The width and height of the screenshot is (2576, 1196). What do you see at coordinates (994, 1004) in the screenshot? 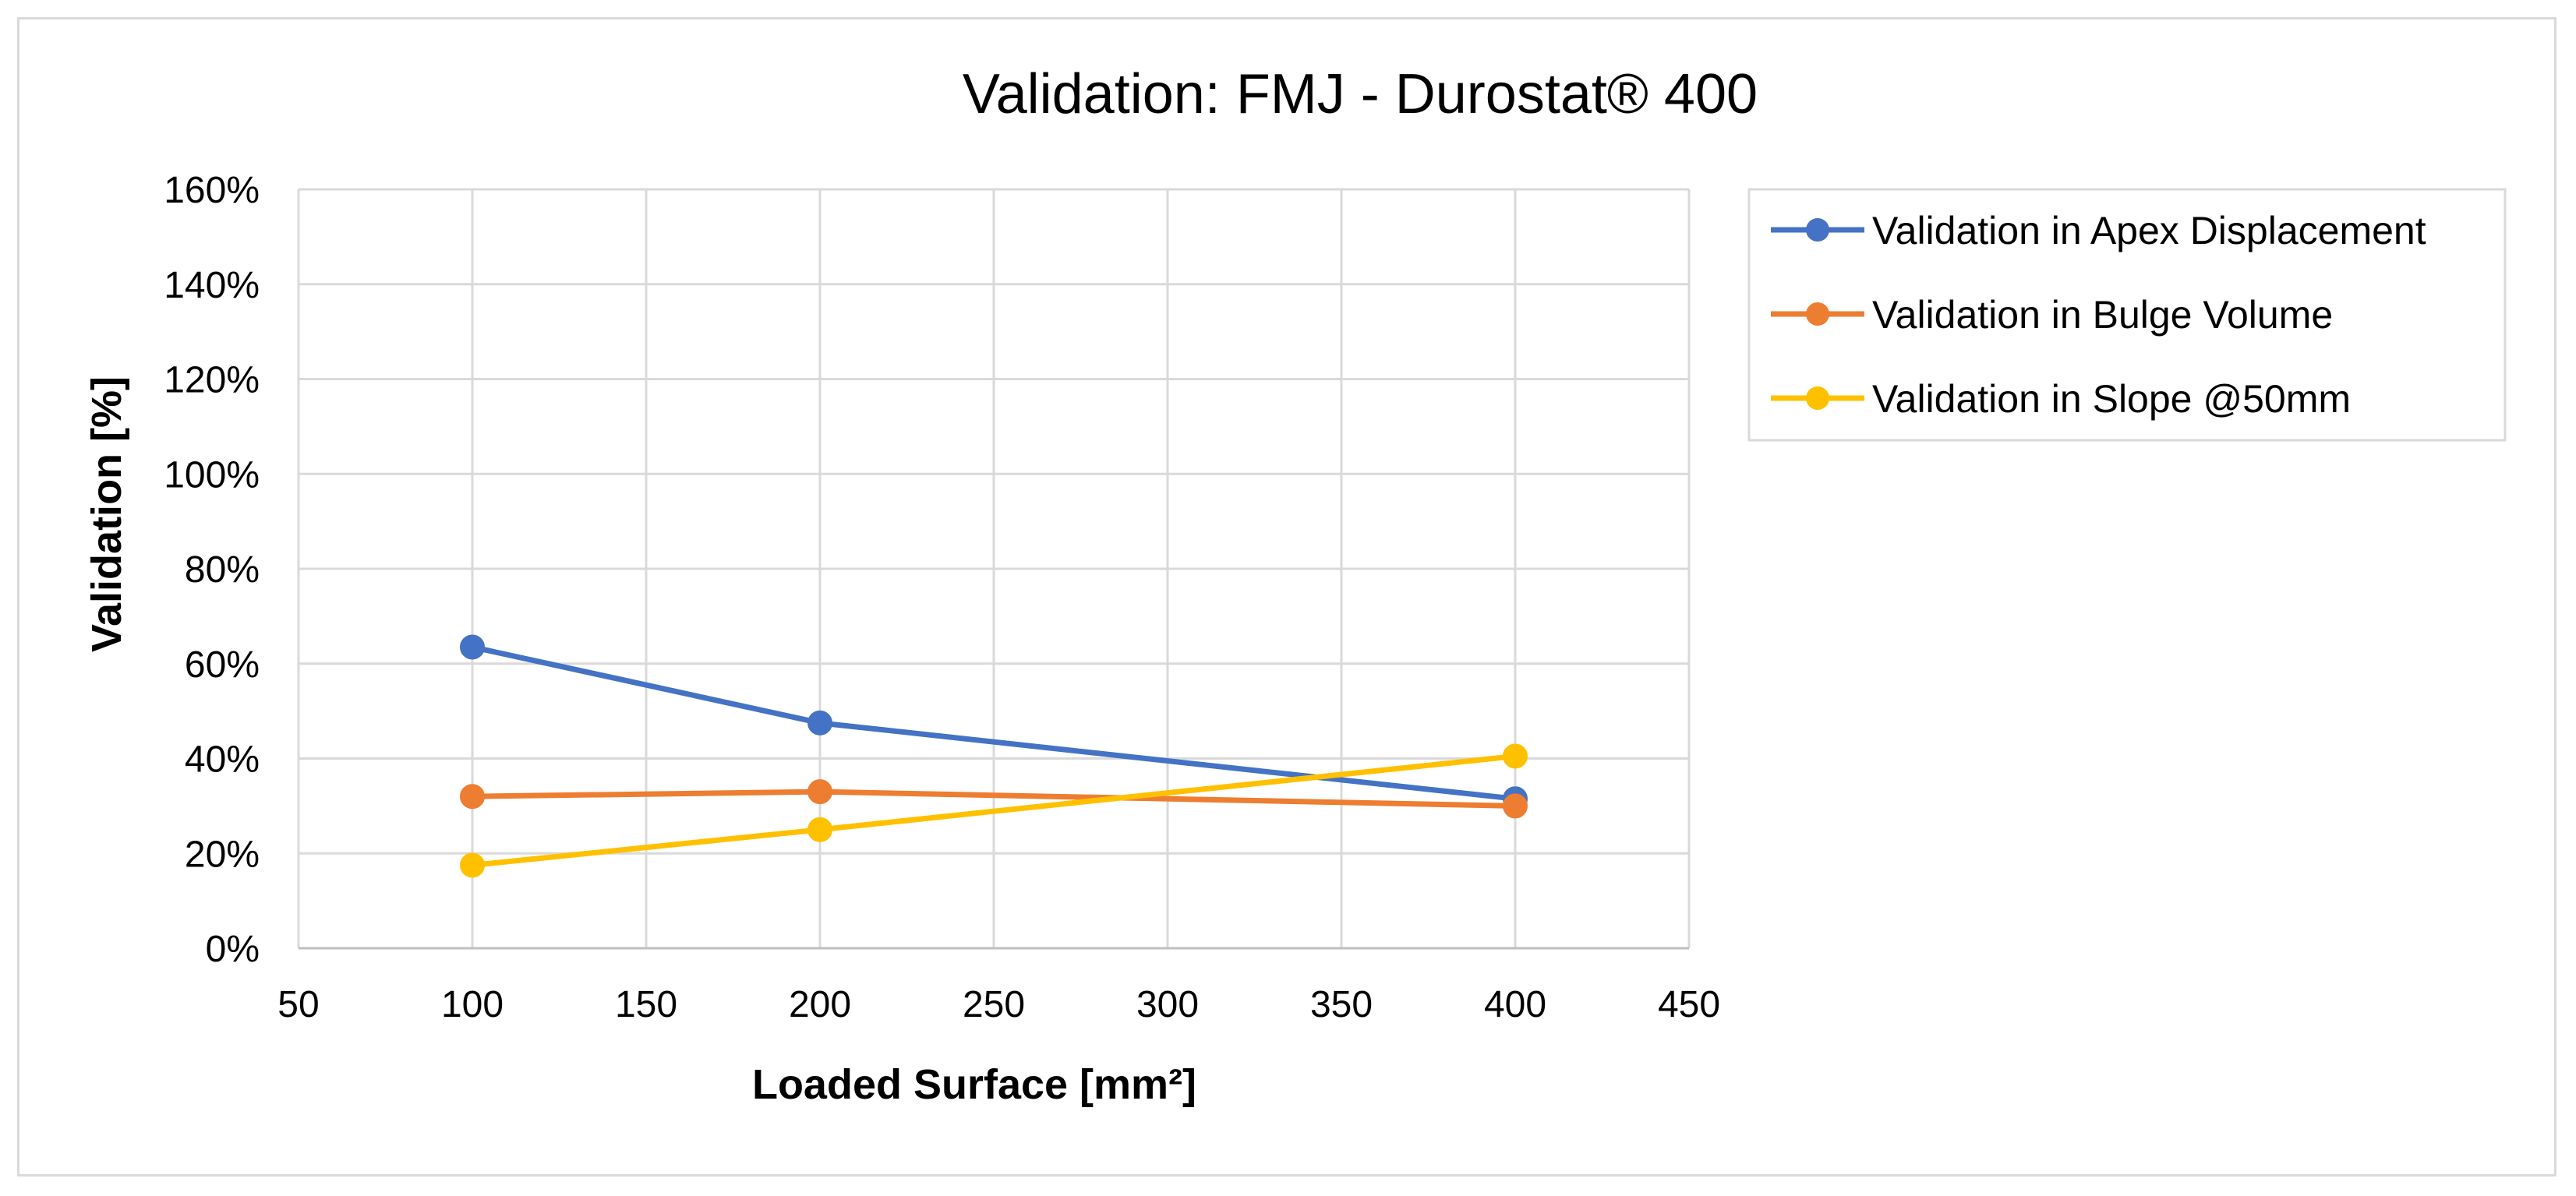
I see `x-tick-label: 250` at bounding box center [994, 1004].